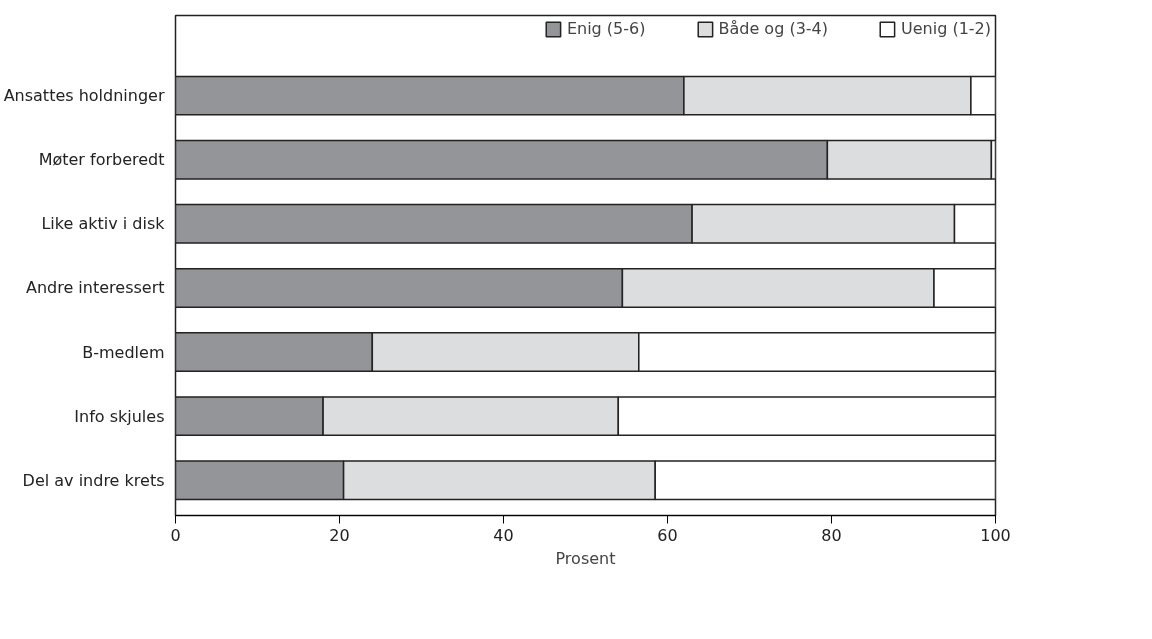  Describe the element at coordinates (175, 535) in the screenshot. I see `x-tick-label: 0` at that location.